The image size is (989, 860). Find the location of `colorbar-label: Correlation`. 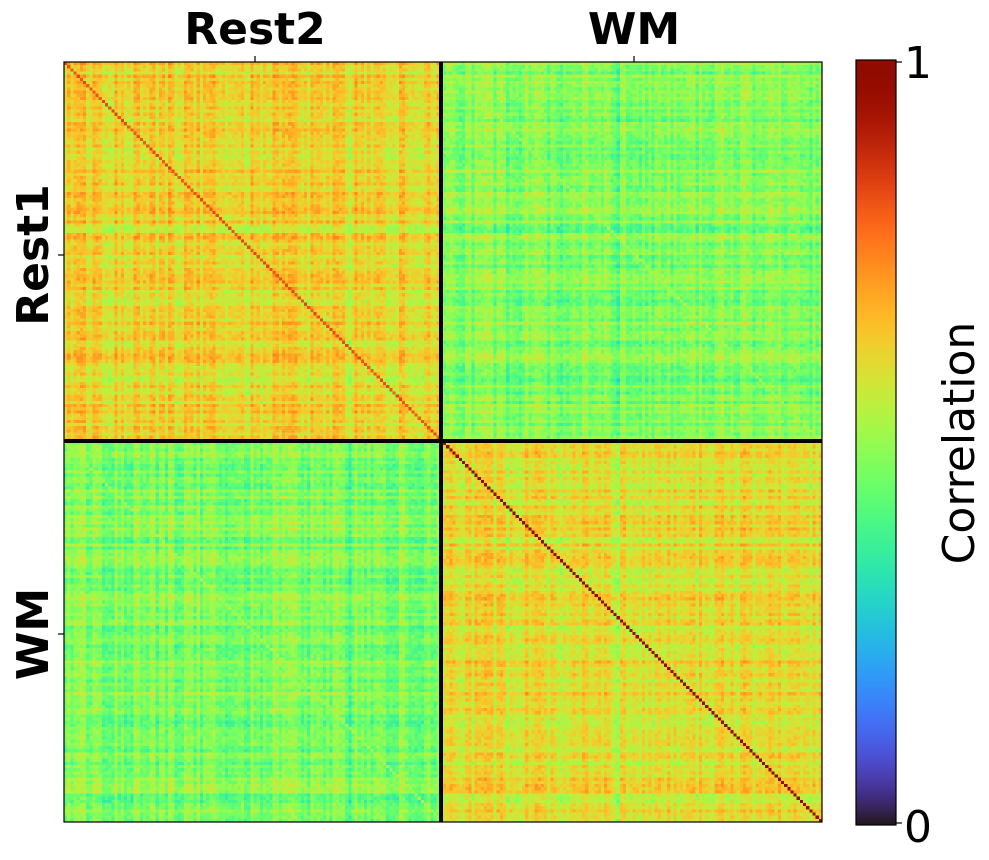

colorbar-label: Correlation is located at coordinates (959, 443).